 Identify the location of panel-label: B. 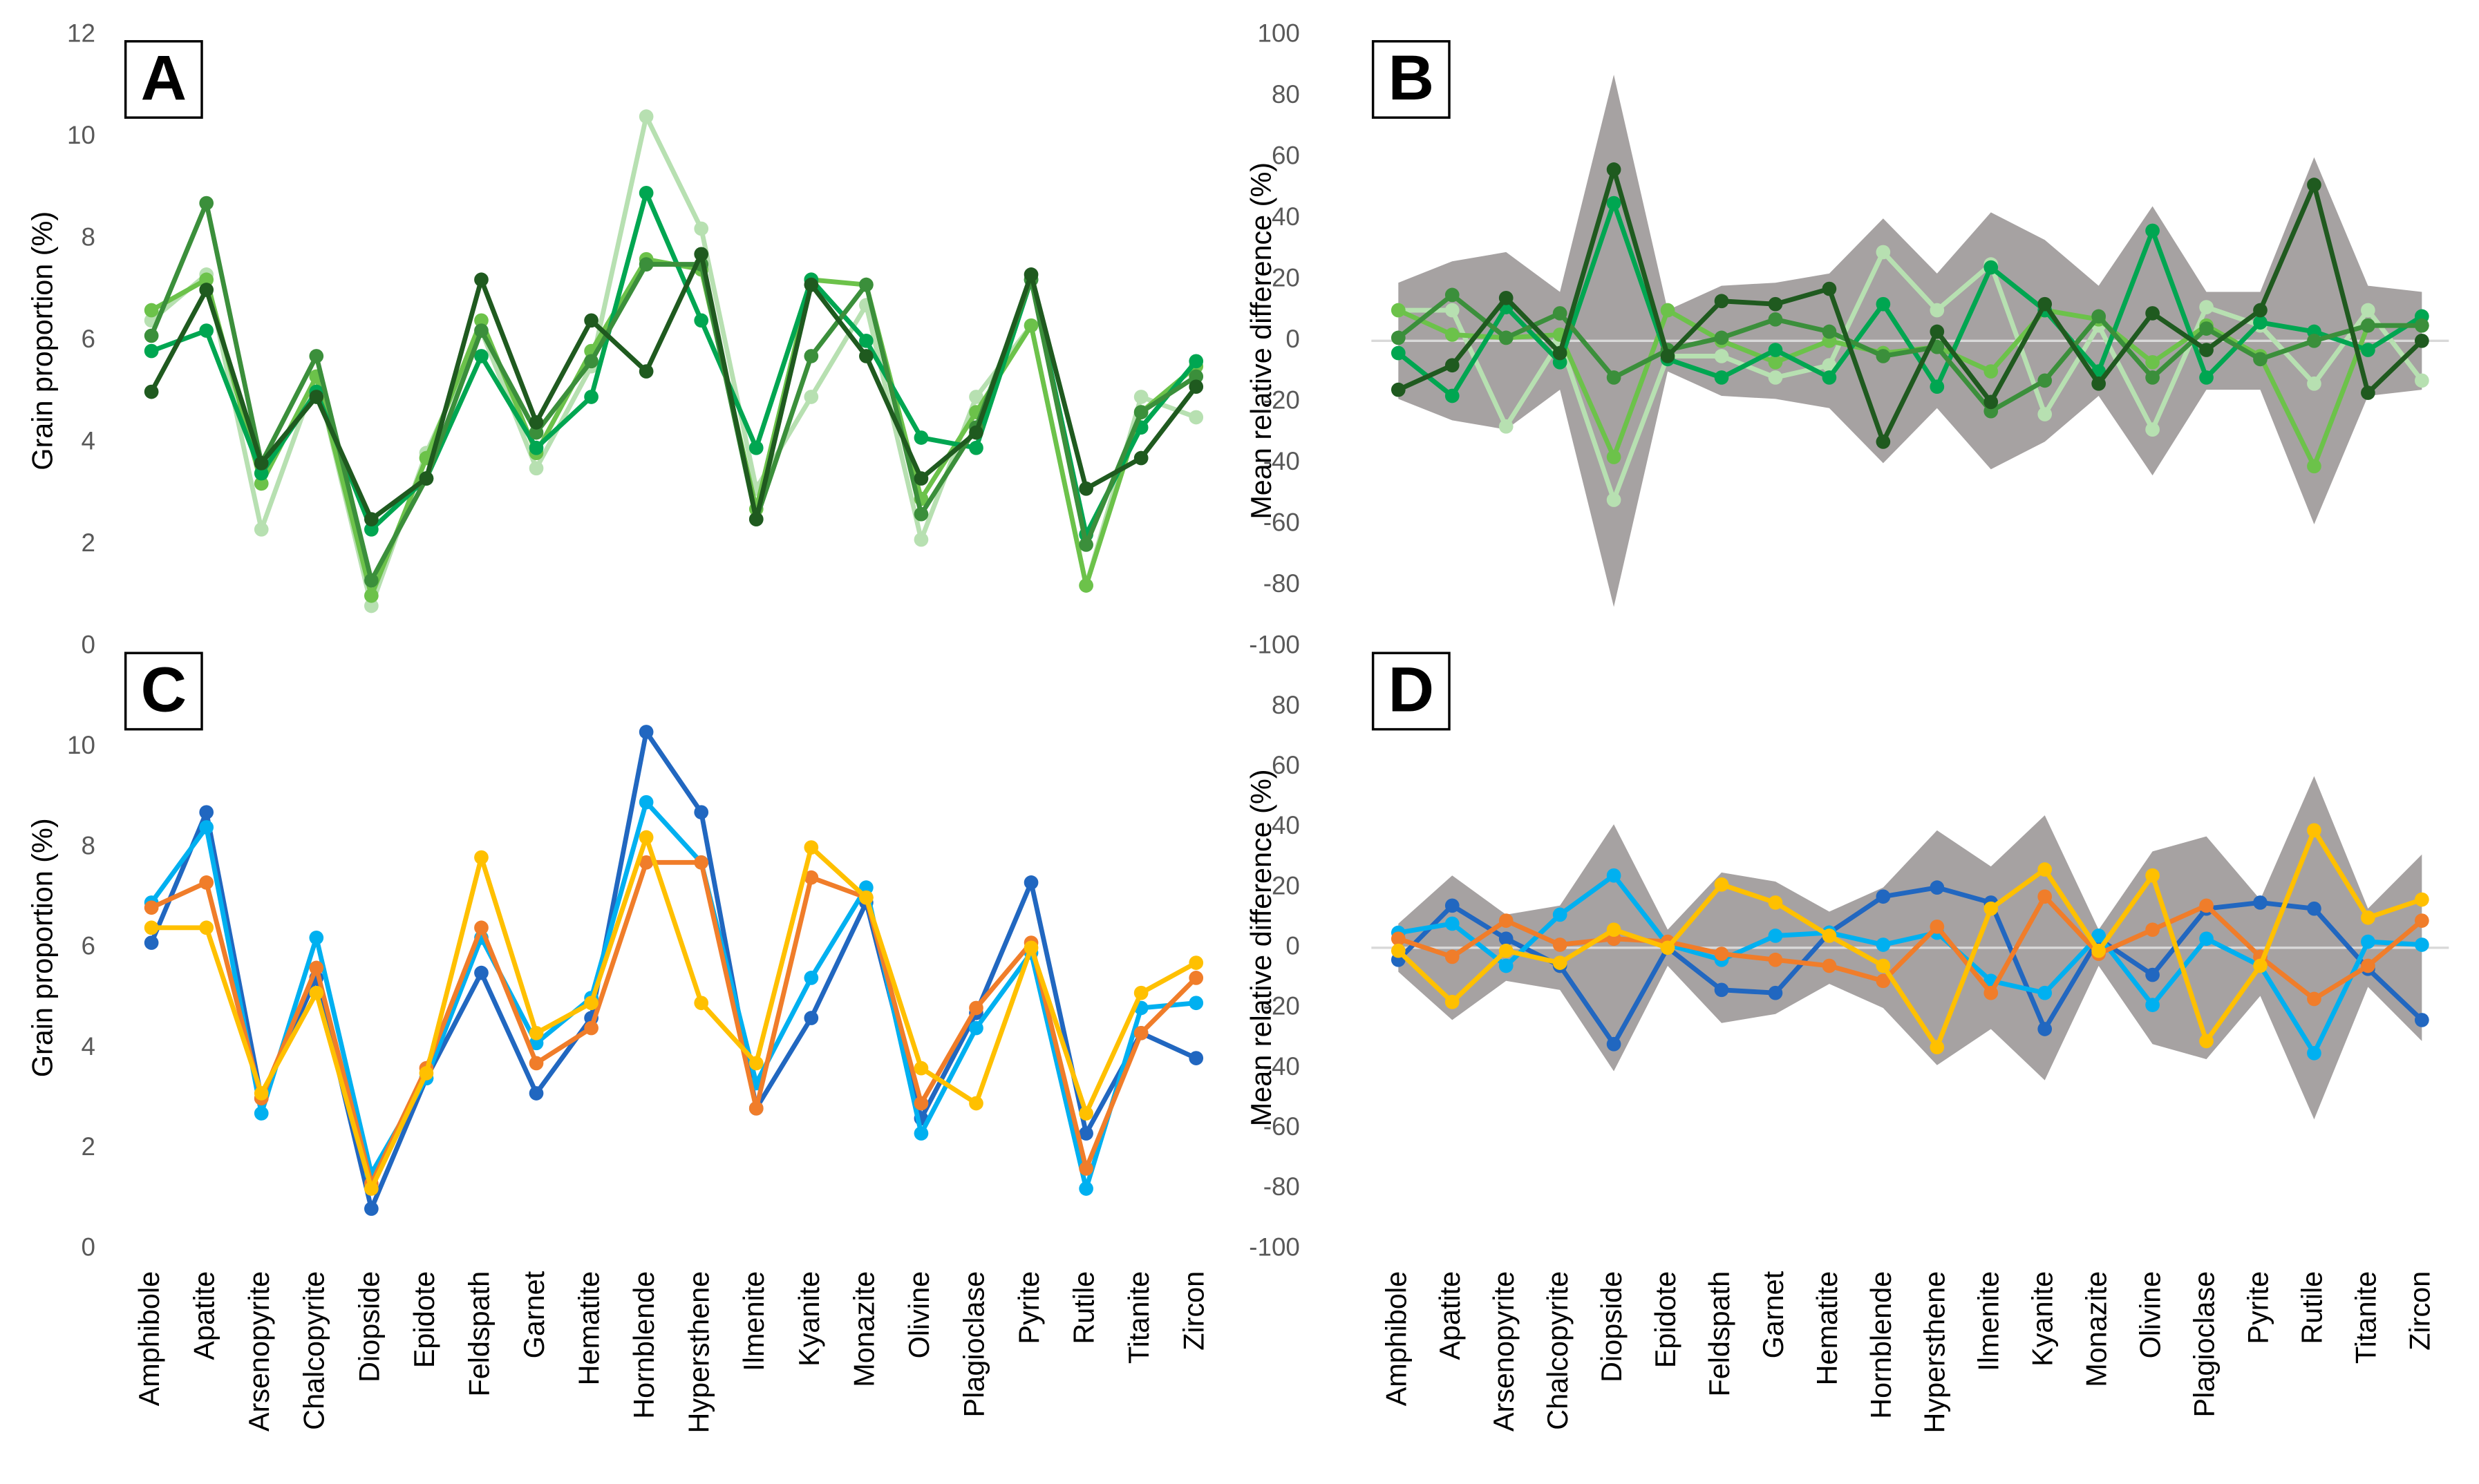
(1411, 78).